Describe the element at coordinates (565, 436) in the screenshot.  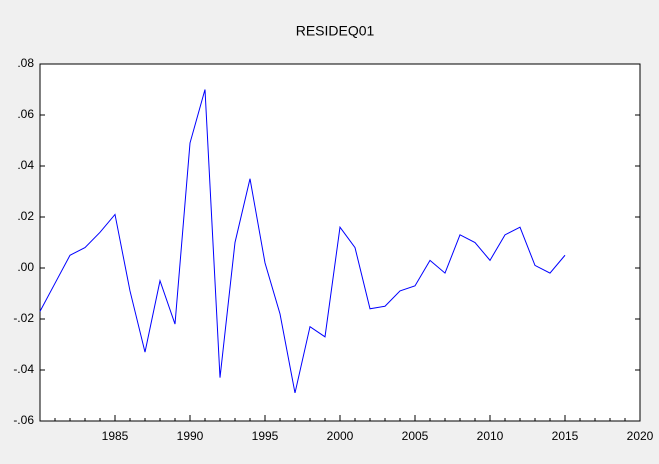
I see `x-tick-label: 2015` at that location.